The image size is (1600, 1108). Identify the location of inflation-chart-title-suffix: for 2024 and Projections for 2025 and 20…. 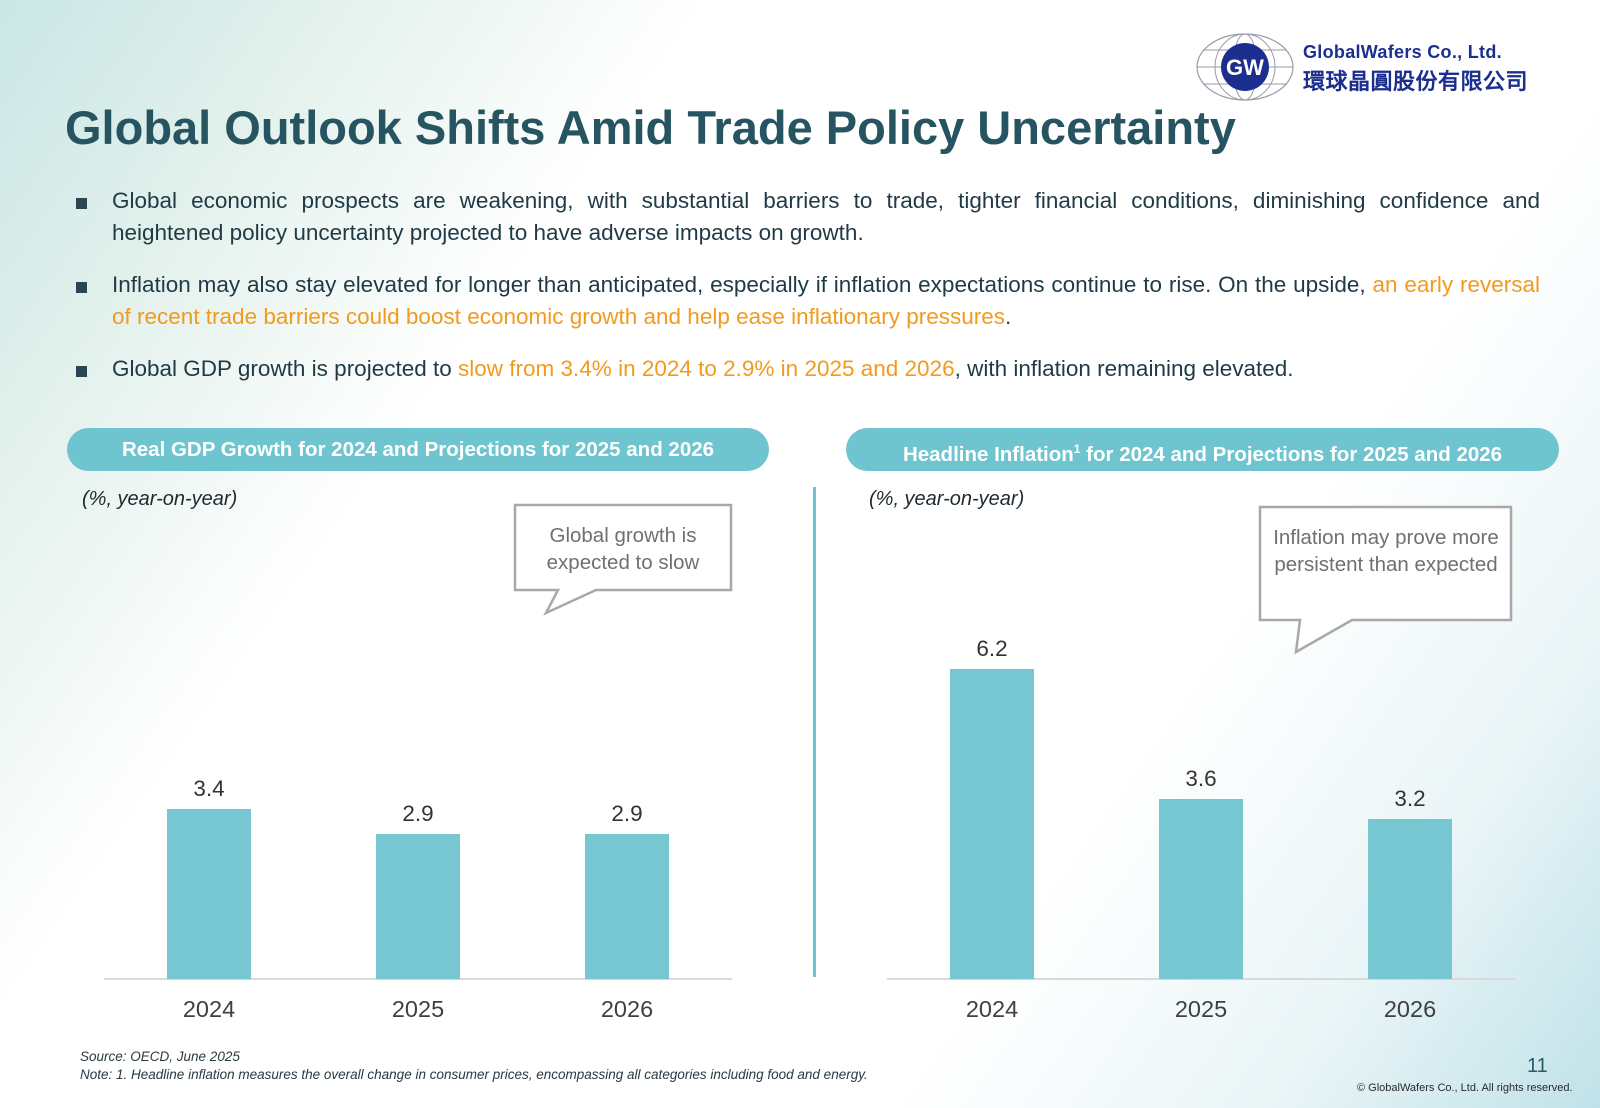
(1291, 454).